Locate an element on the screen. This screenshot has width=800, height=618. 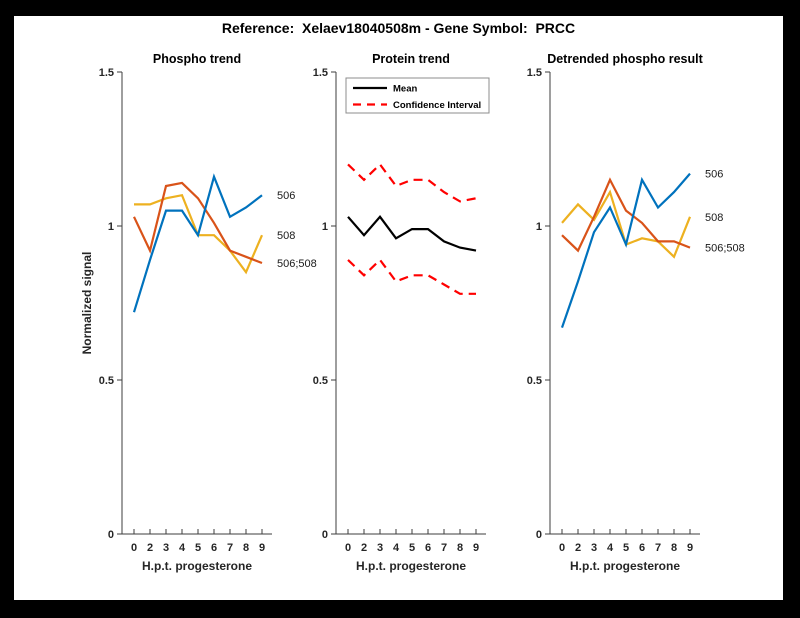
panel-title: Detrended phospho result is located at coordinates (625, 59).